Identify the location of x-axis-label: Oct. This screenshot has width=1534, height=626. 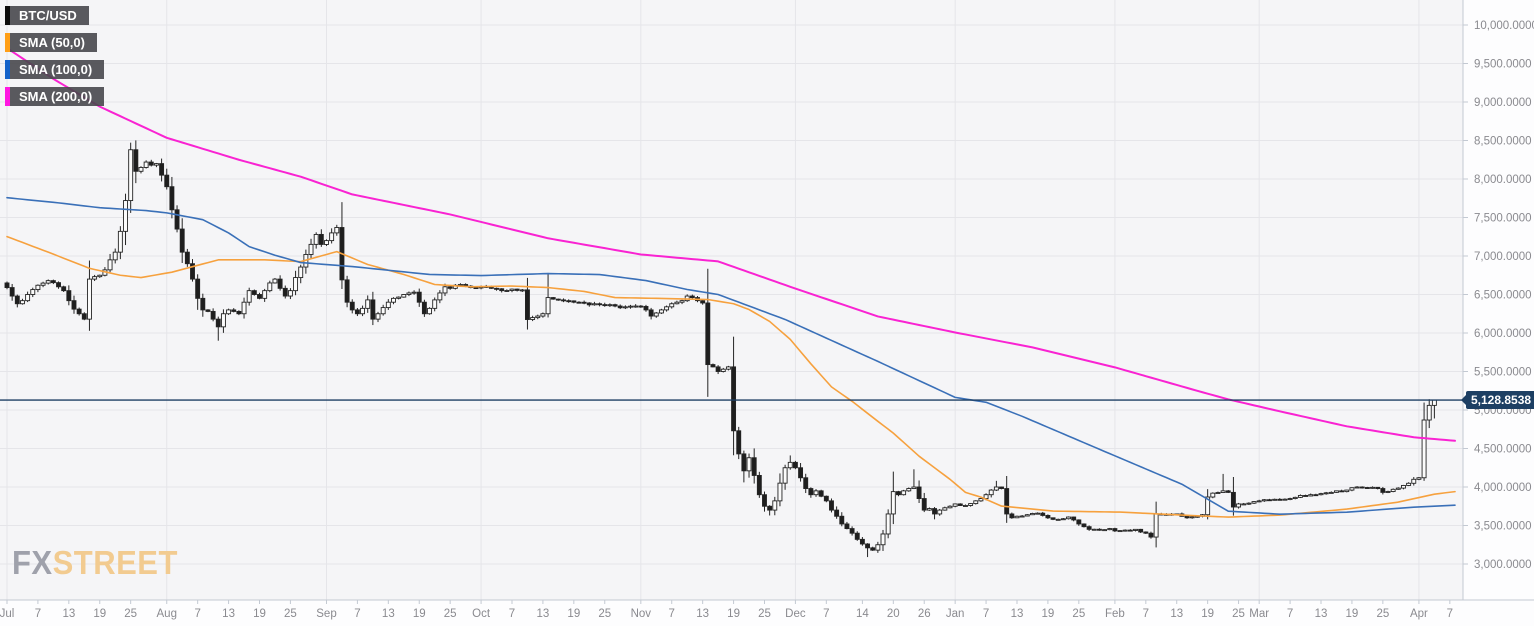
(481, 614).